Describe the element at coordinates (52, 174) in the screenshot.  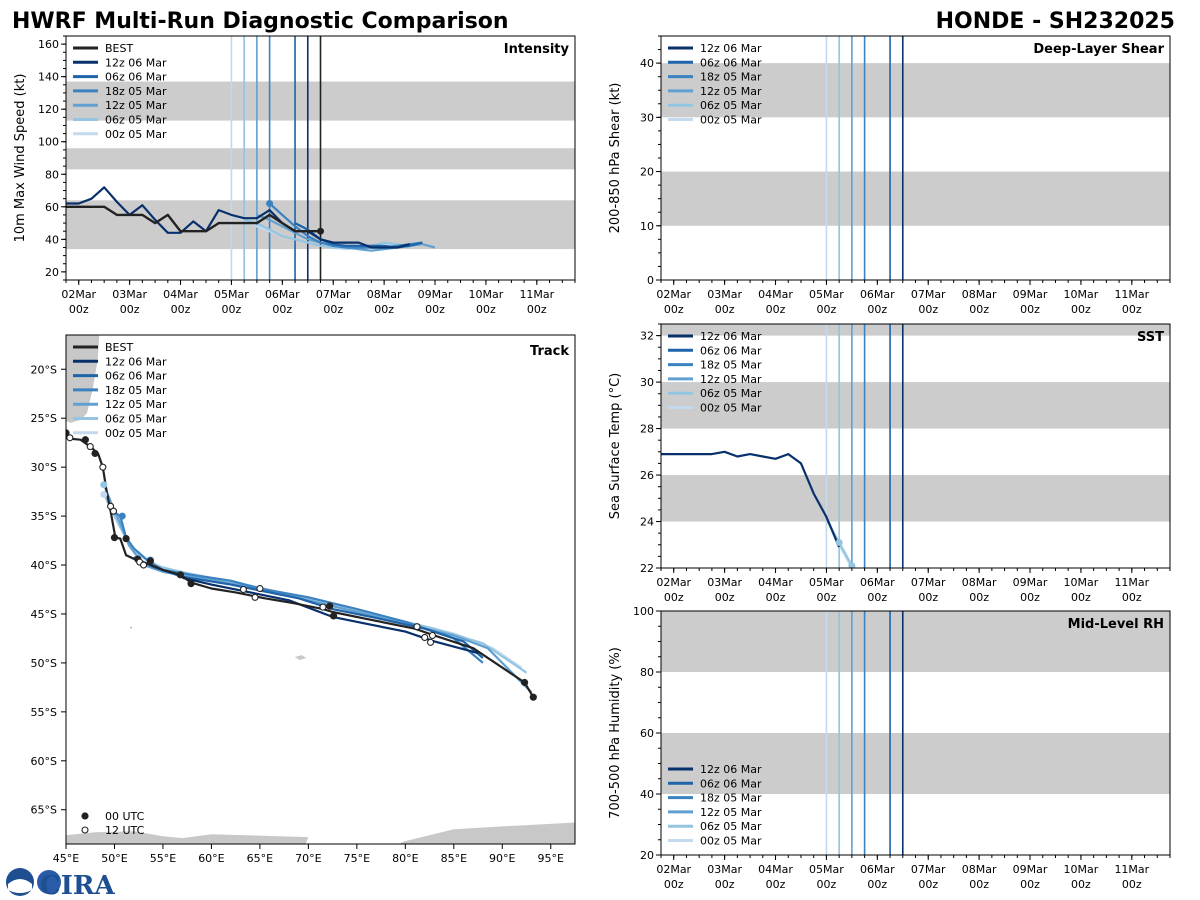
I see `intensity-ytick-label: 80` at that location.